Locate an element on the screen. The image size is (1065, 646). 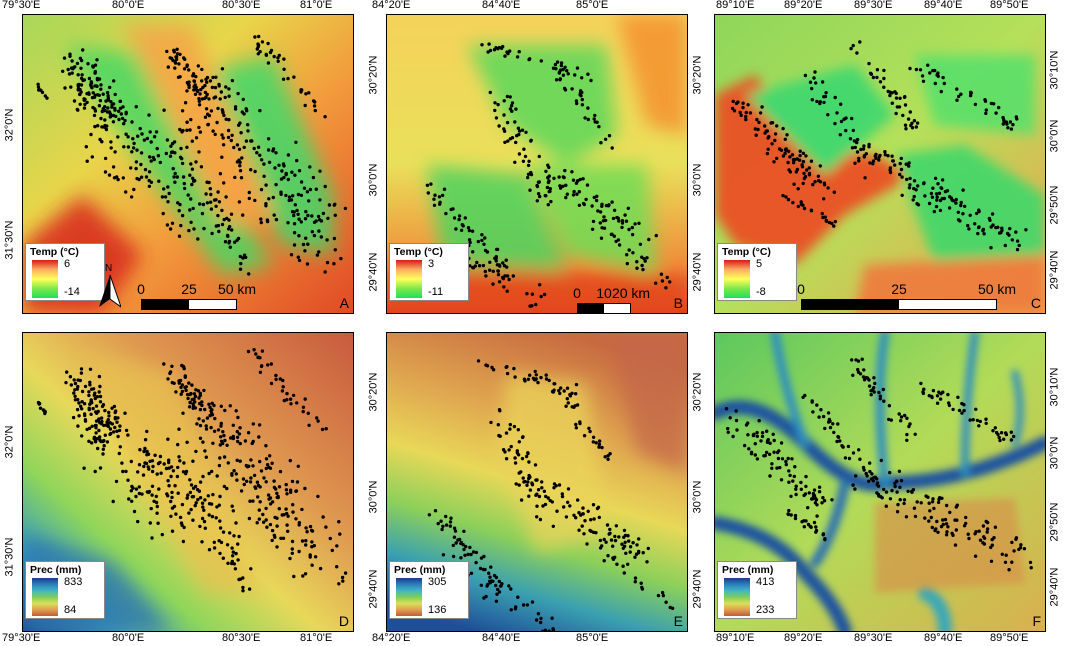
lon-label-top: 81°0'E is located at coordinates (316, 5).